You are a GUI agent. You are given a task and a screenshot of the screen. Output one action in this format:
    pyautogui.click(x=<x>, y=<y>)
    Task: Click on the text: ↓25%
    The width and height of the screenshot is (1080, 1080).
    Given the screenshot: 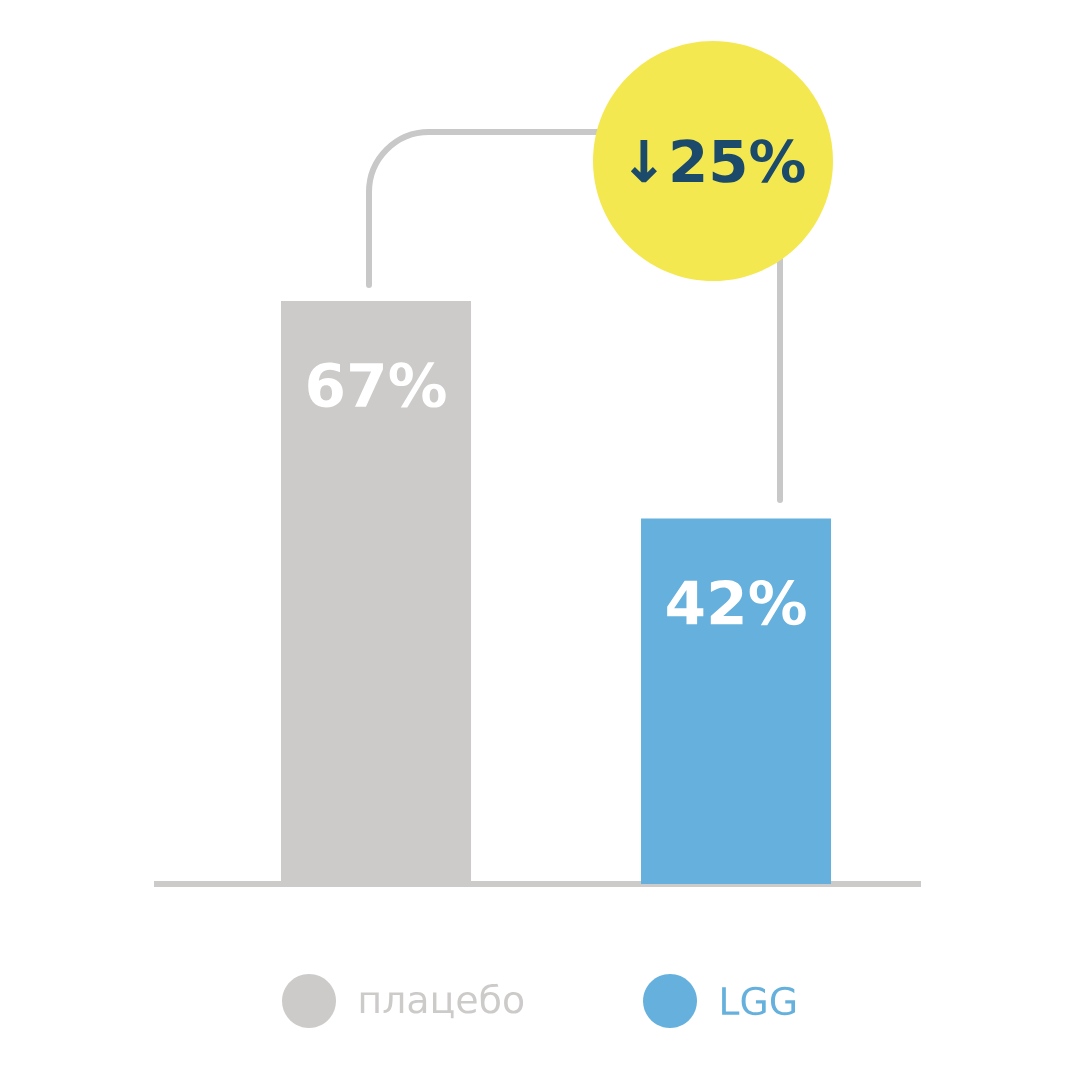 What is the action you would take?
    pyautogui.click(x=717, y=161)
    